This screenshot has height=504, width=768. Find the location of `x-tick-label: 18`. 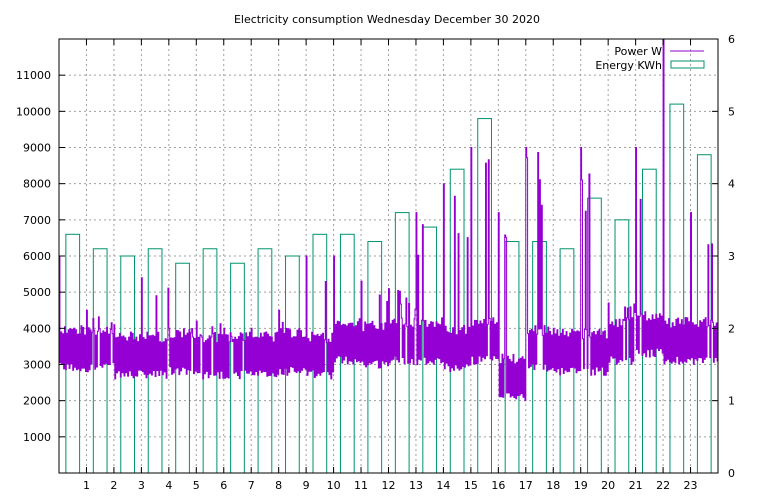

x-tick-label: 18 is located at coordinates (553, 485).